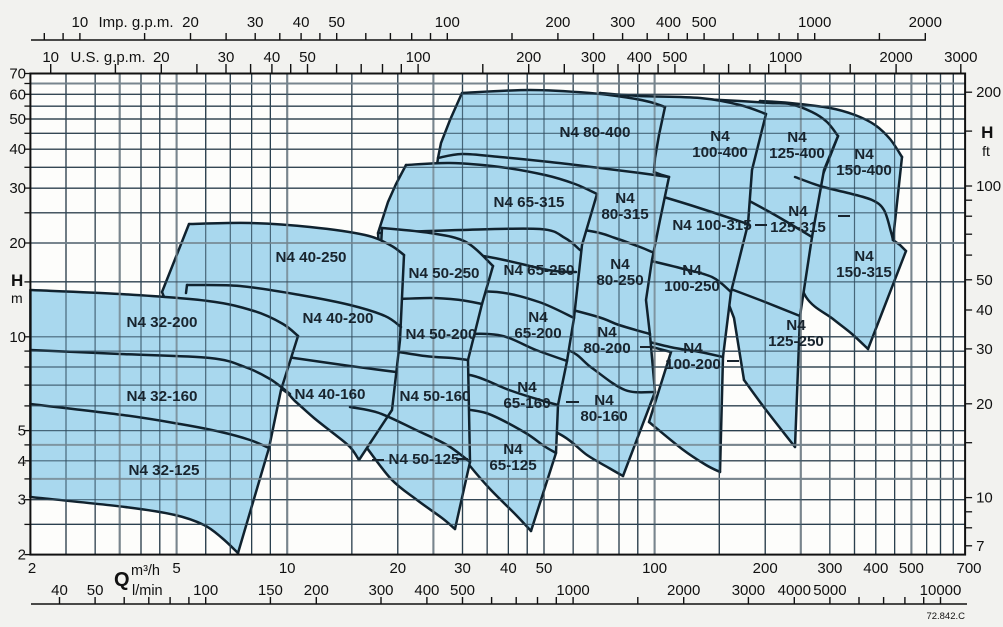 The width and height of the screenshot is (1003, 627). I want to click on svg-text: 4, so click(22, 461).